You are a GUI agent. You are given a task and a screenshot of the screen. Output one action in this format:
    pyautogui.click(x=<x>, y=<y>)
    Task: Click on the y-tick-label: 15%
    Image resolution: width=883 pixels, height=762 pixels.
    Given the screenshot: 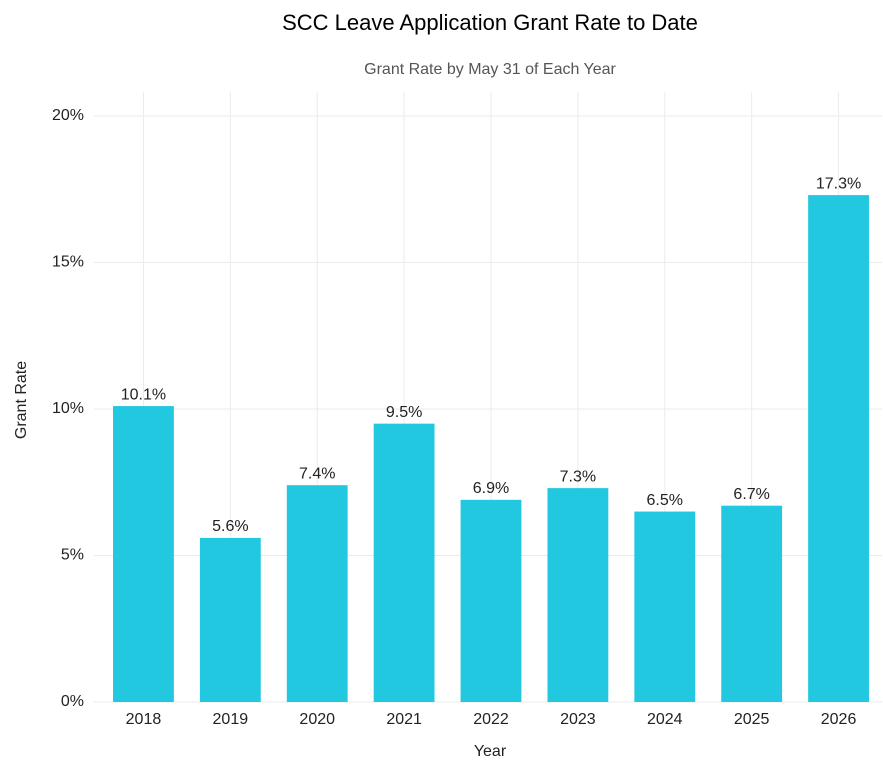 What is the action you would take?
    pyautogui.click(x=68, y=262)
    